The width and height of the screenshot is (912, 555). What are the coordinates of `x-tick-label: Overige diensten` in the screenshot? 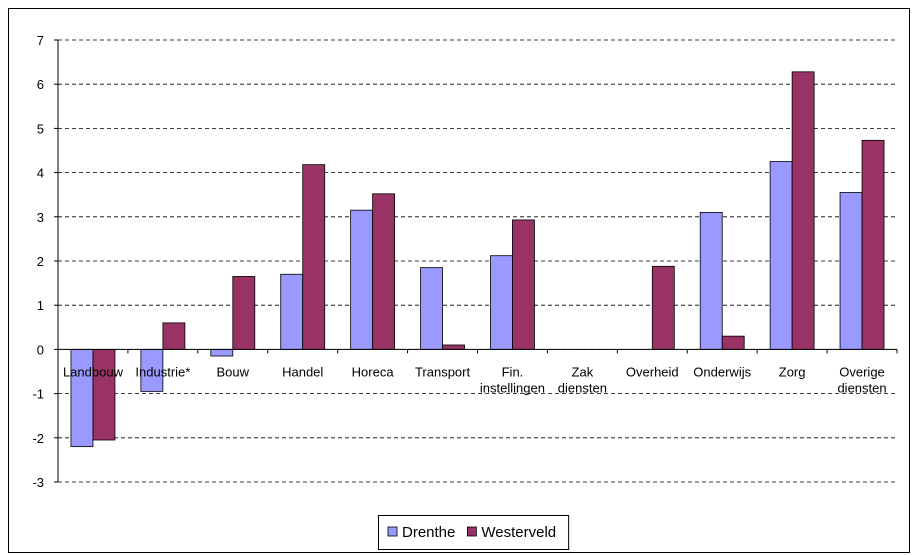 It's located at (861, 379).